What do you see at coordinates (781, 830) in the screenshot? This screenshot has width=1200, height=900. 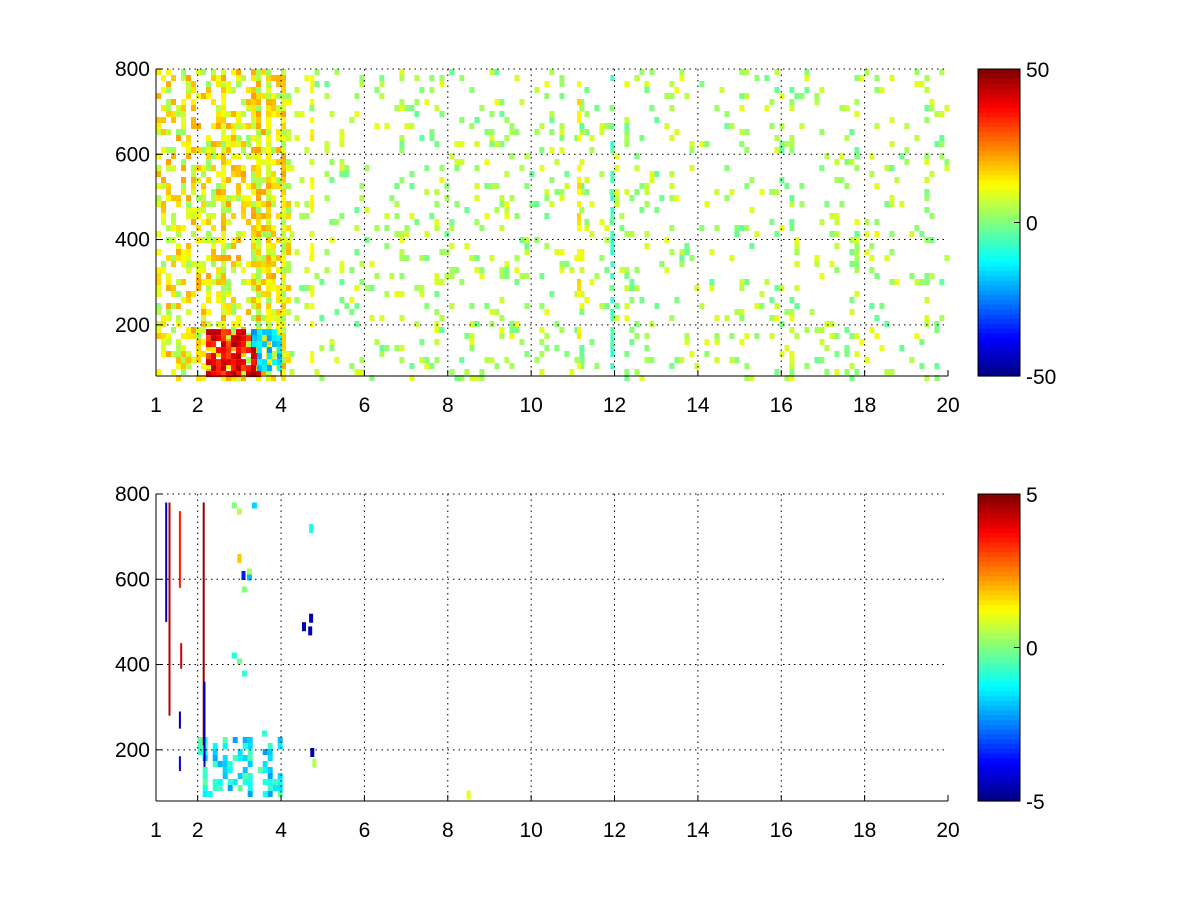 I see `x-tick-label: 16` at bounding box center [781, 830].